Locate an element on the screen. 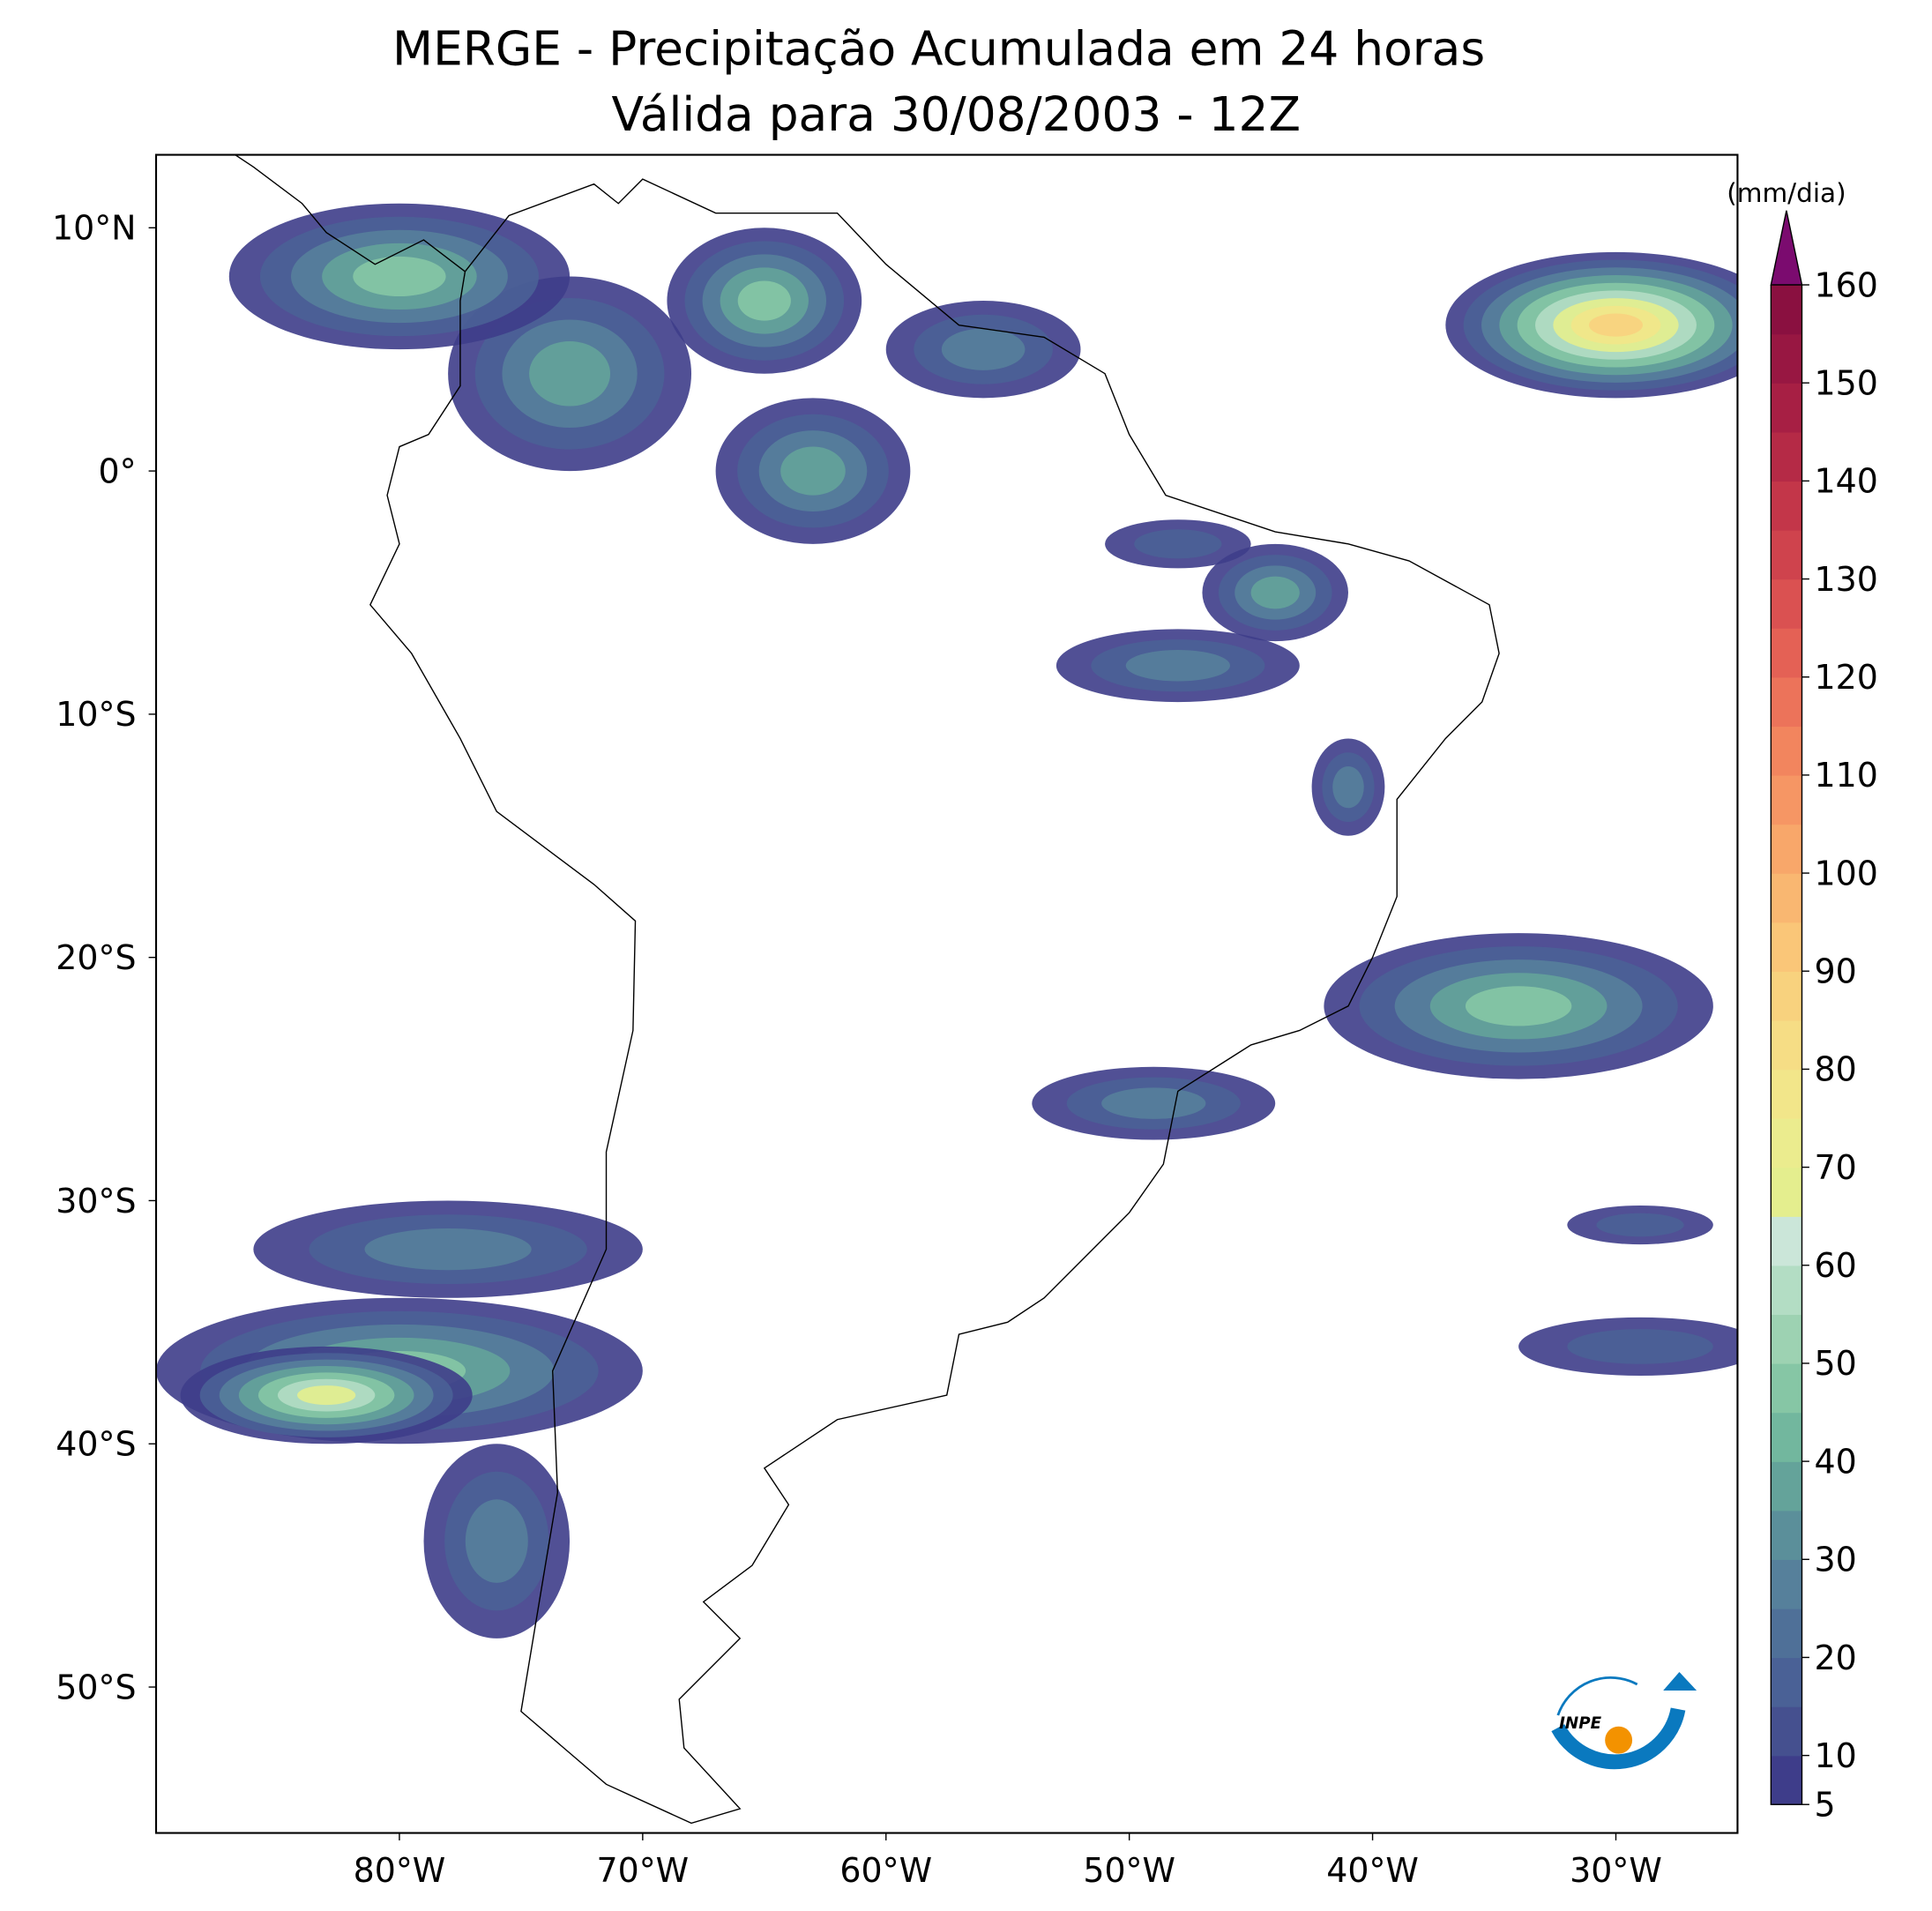  colorbar-tick-label: 20 is located at coordinates (1836, 1658).